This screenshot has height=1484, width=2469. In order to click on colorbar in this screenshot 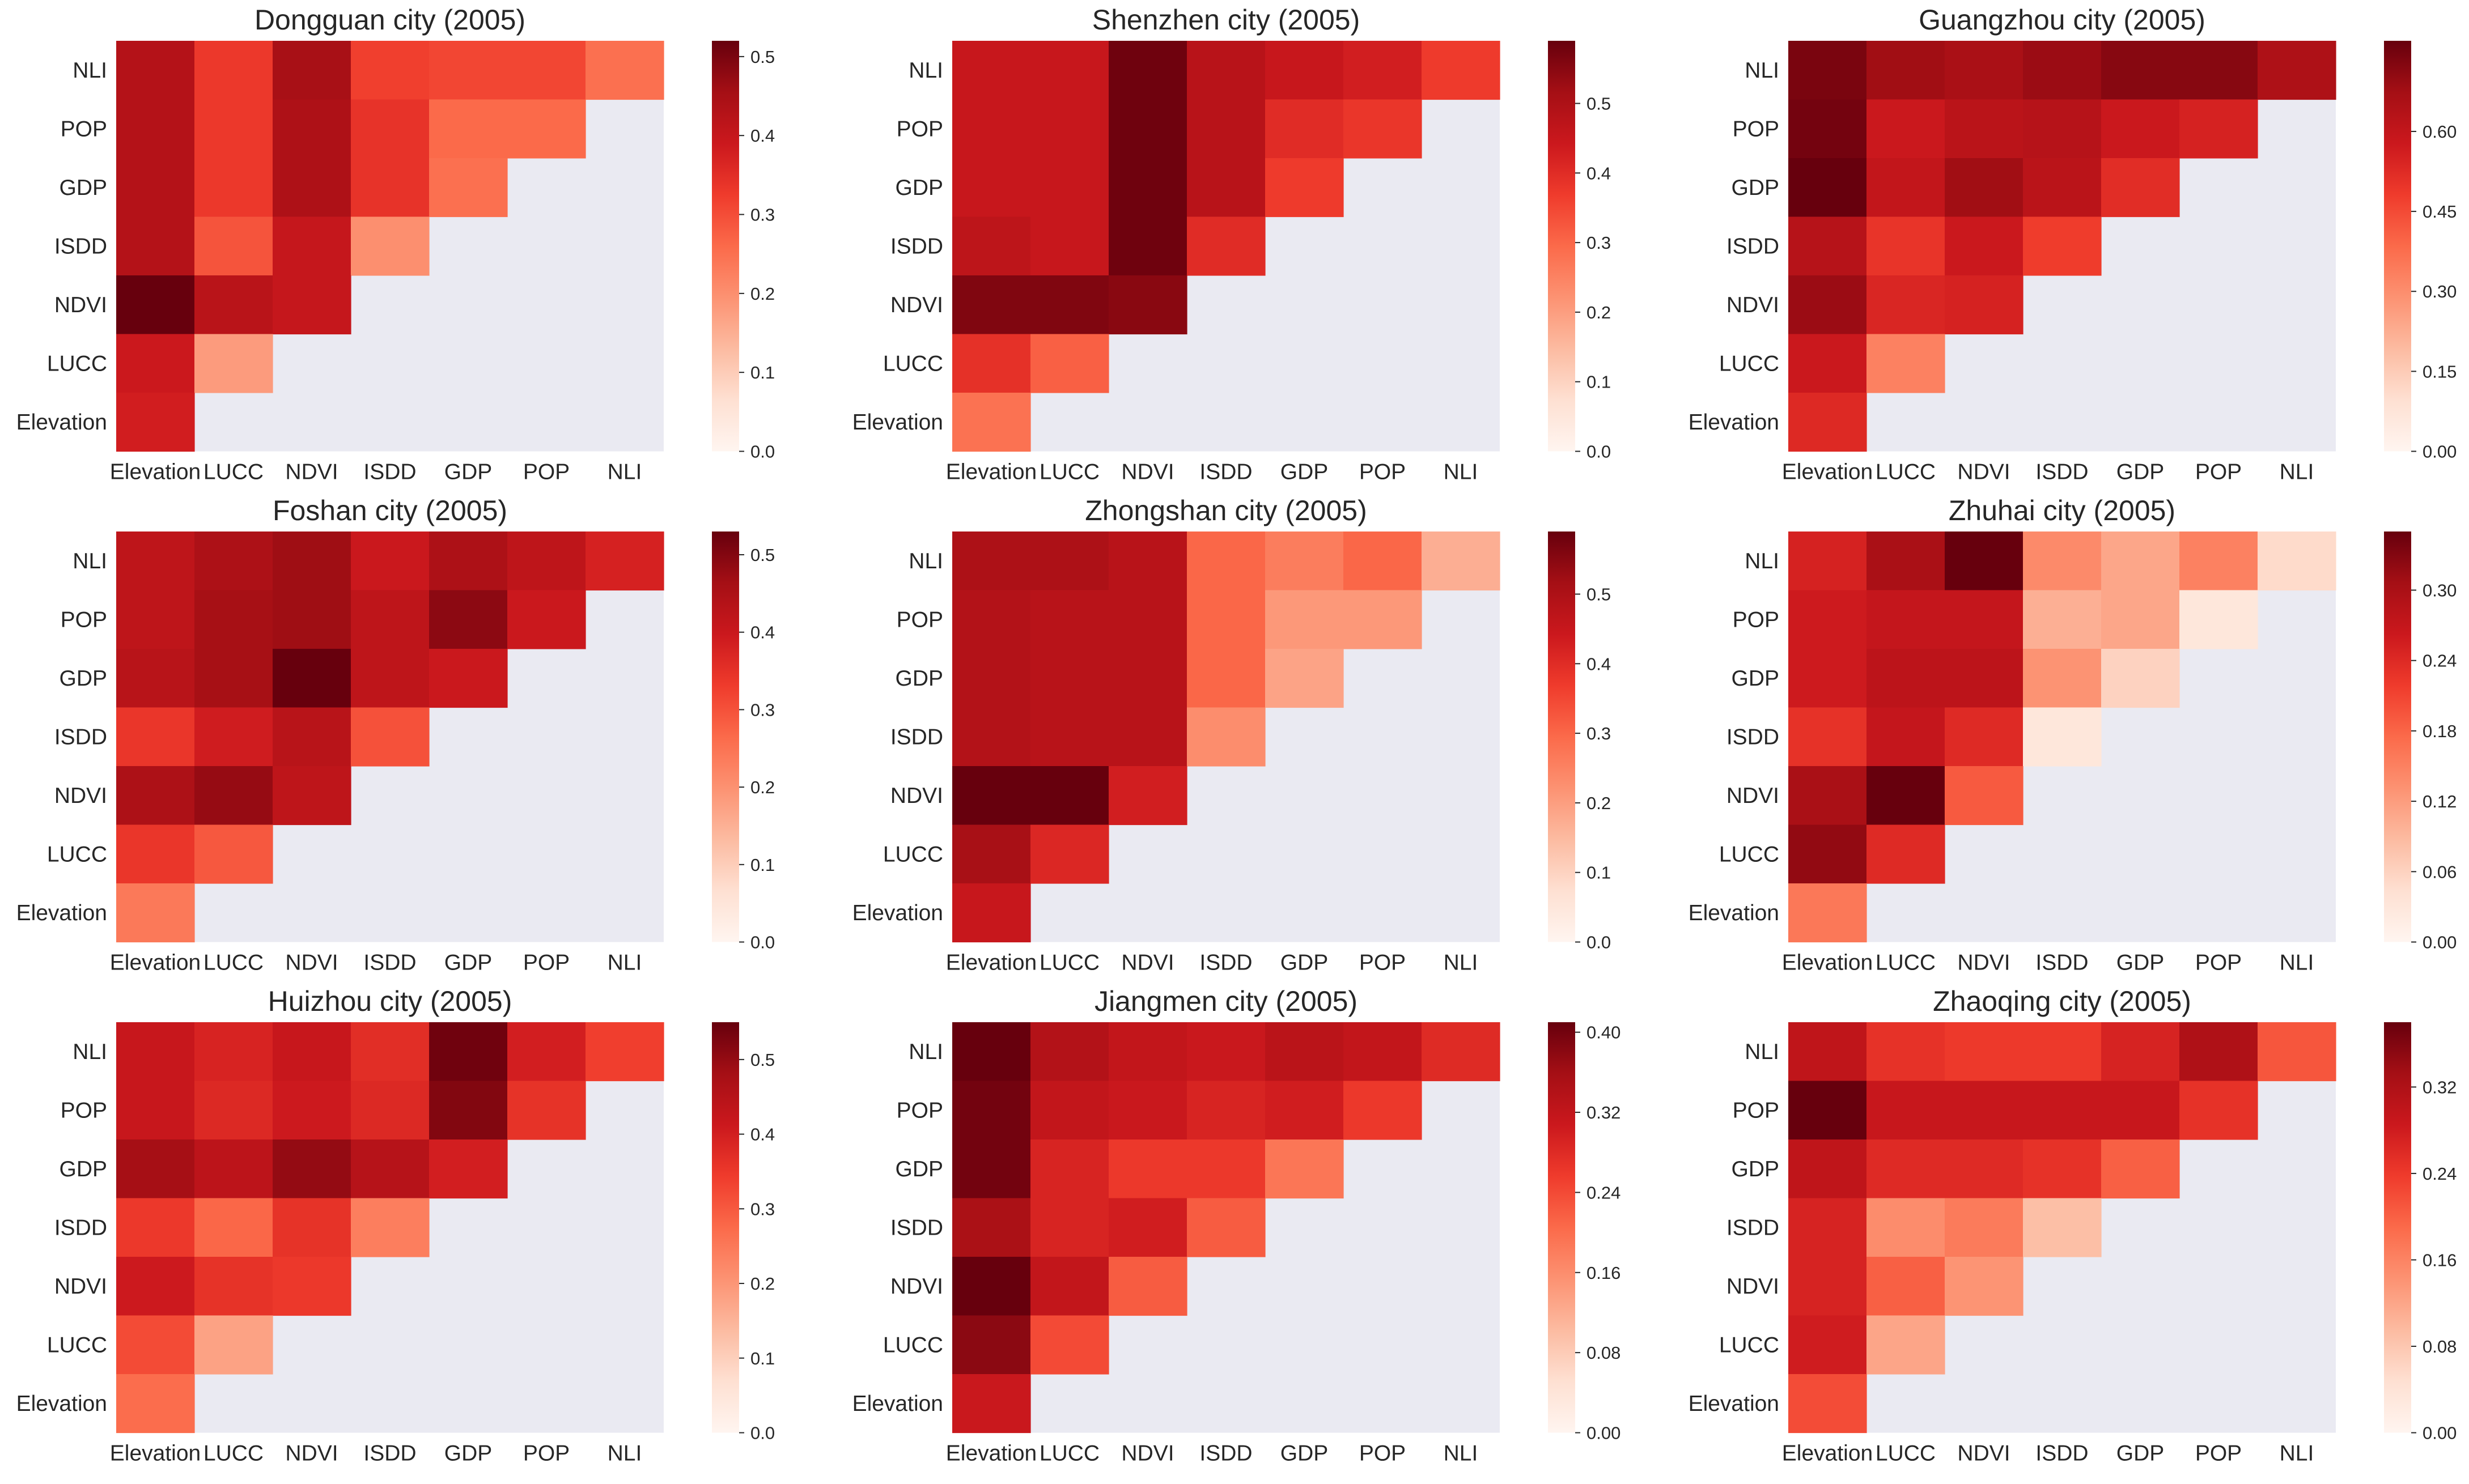, I will do `click(1561, 1227)`.